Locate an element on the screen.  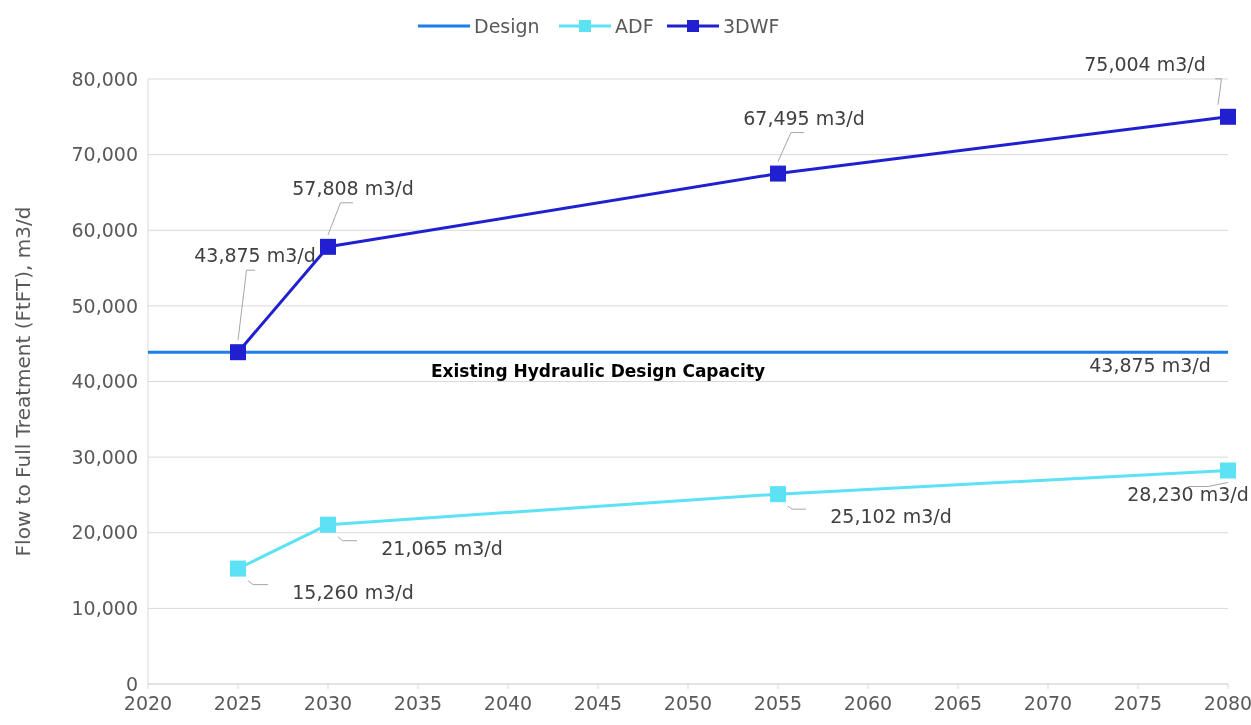
x-tick-label: 2070 is located at coordinates (1048, 703).